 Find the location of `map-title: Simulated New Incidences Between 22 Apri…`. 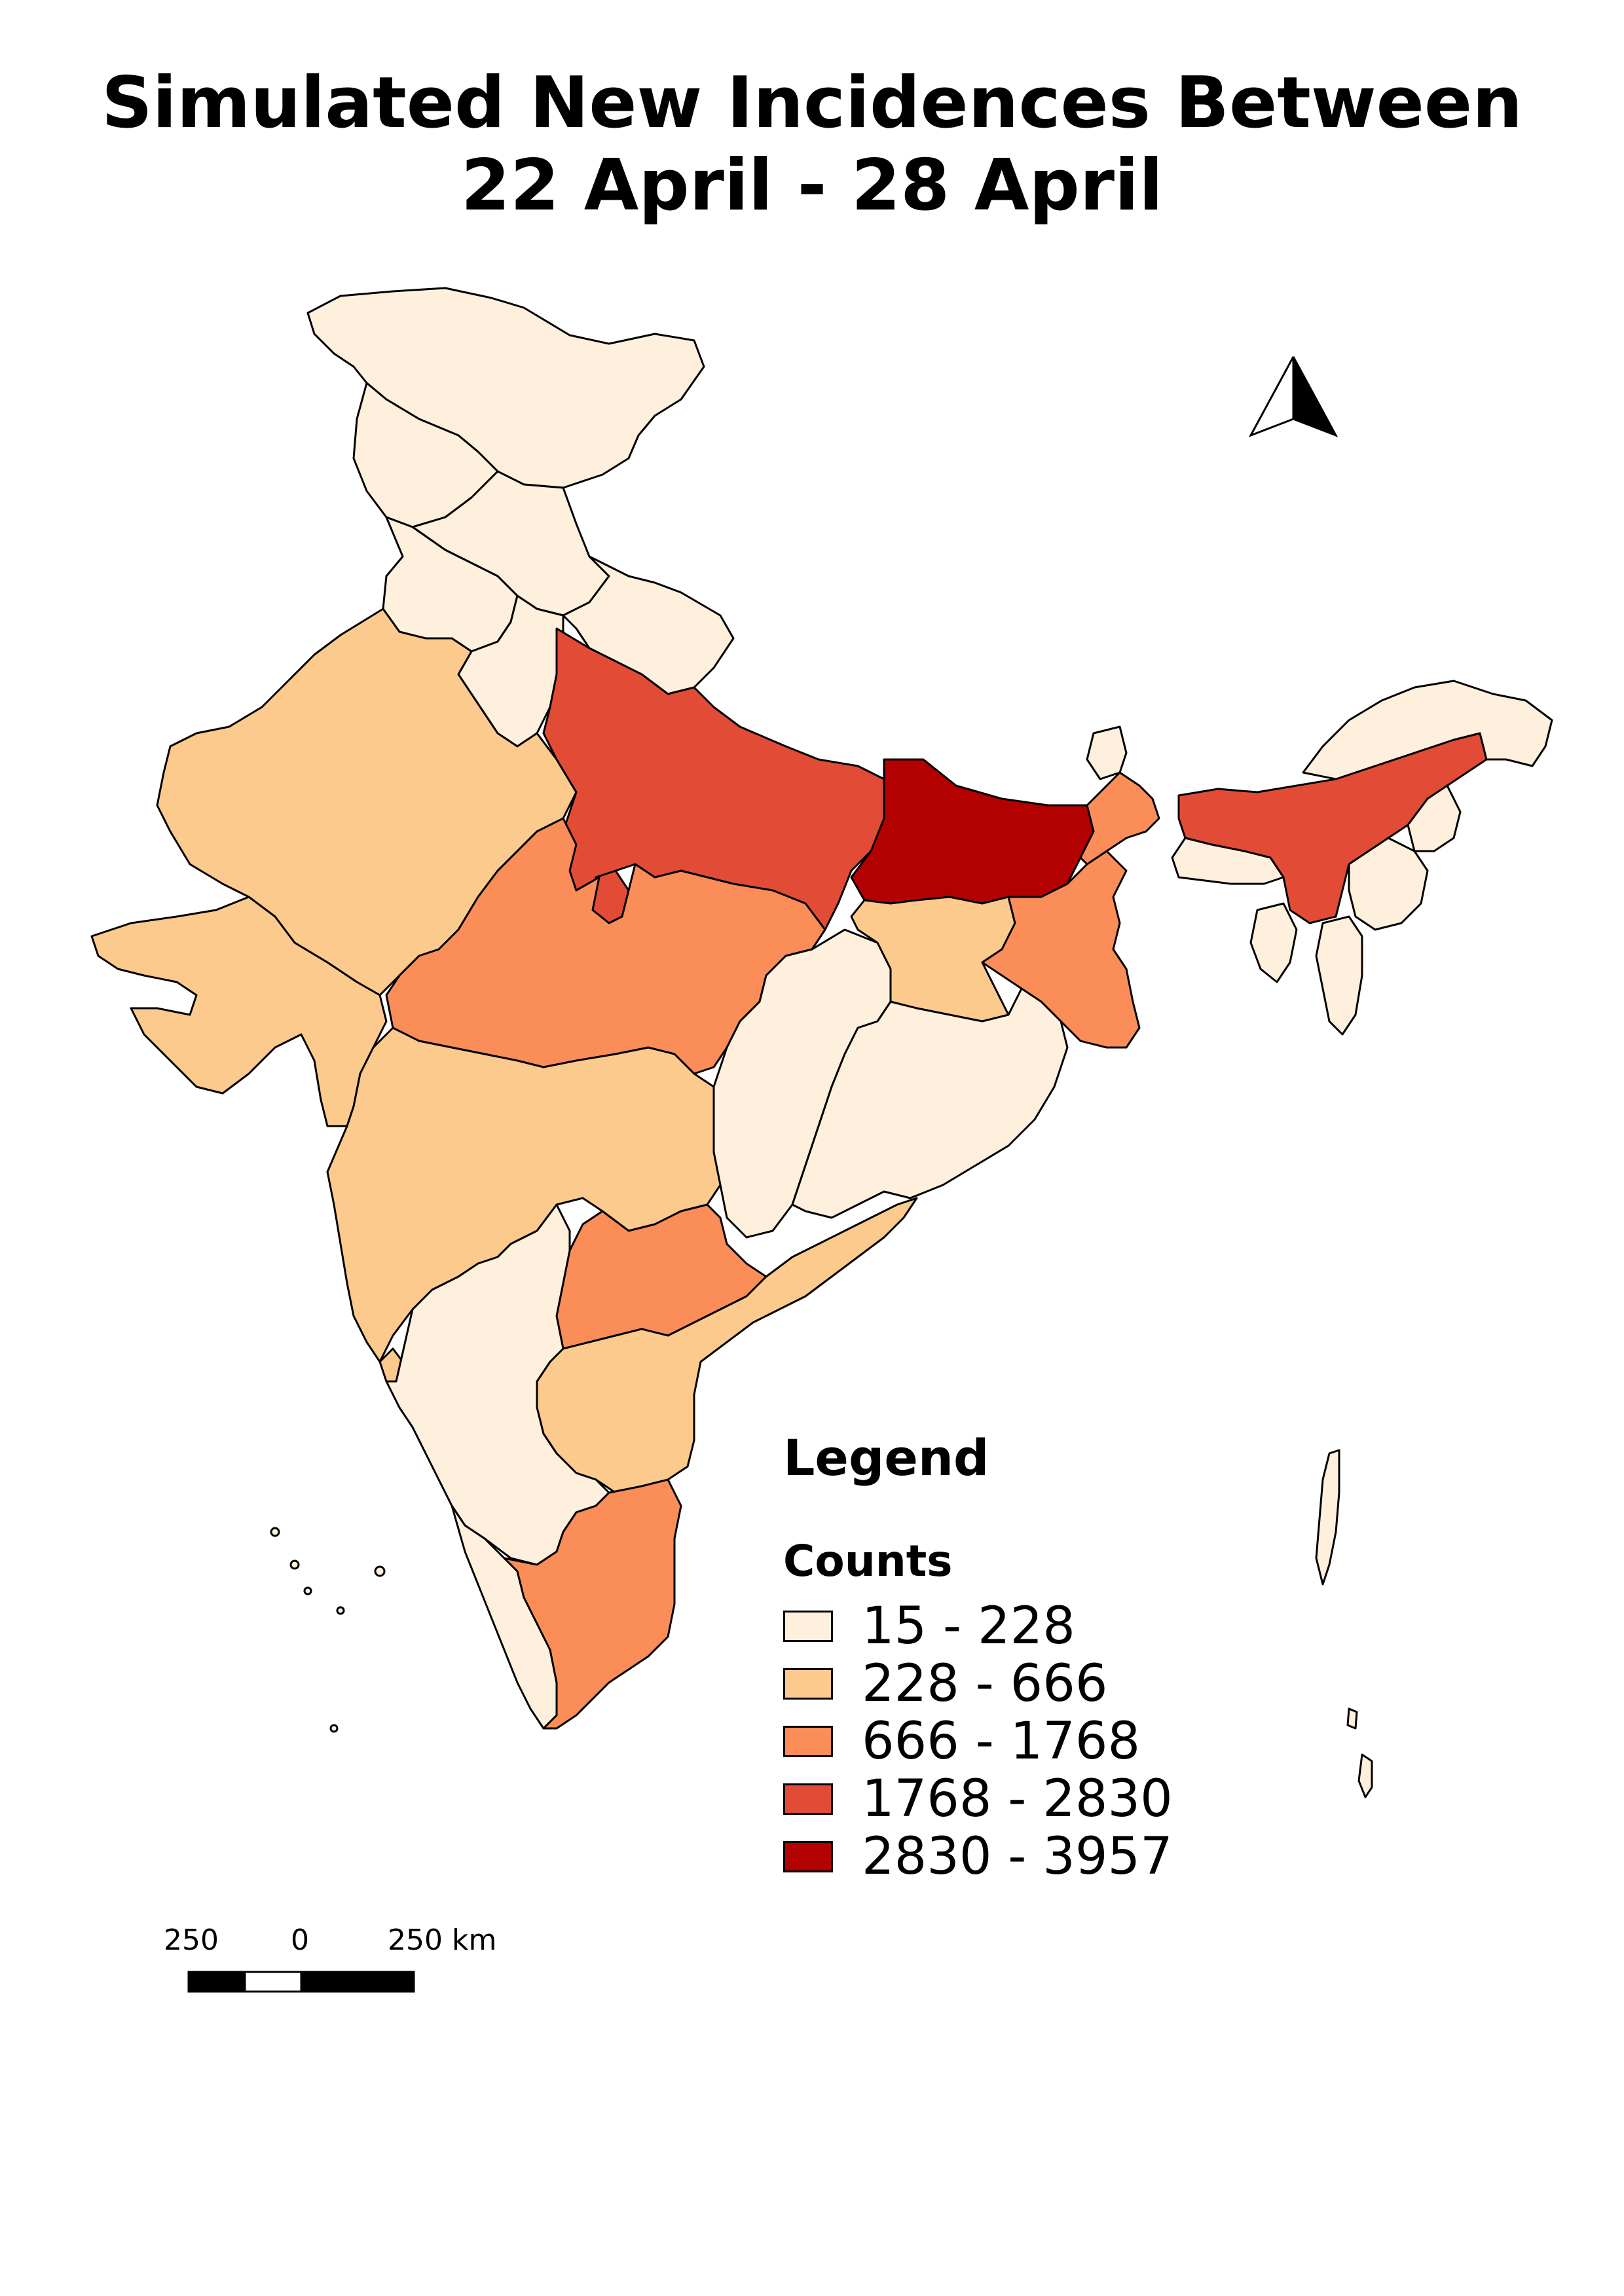

map-title: Simulated New Incidences Between 22 Apri… is located at coordinates (812, 144).